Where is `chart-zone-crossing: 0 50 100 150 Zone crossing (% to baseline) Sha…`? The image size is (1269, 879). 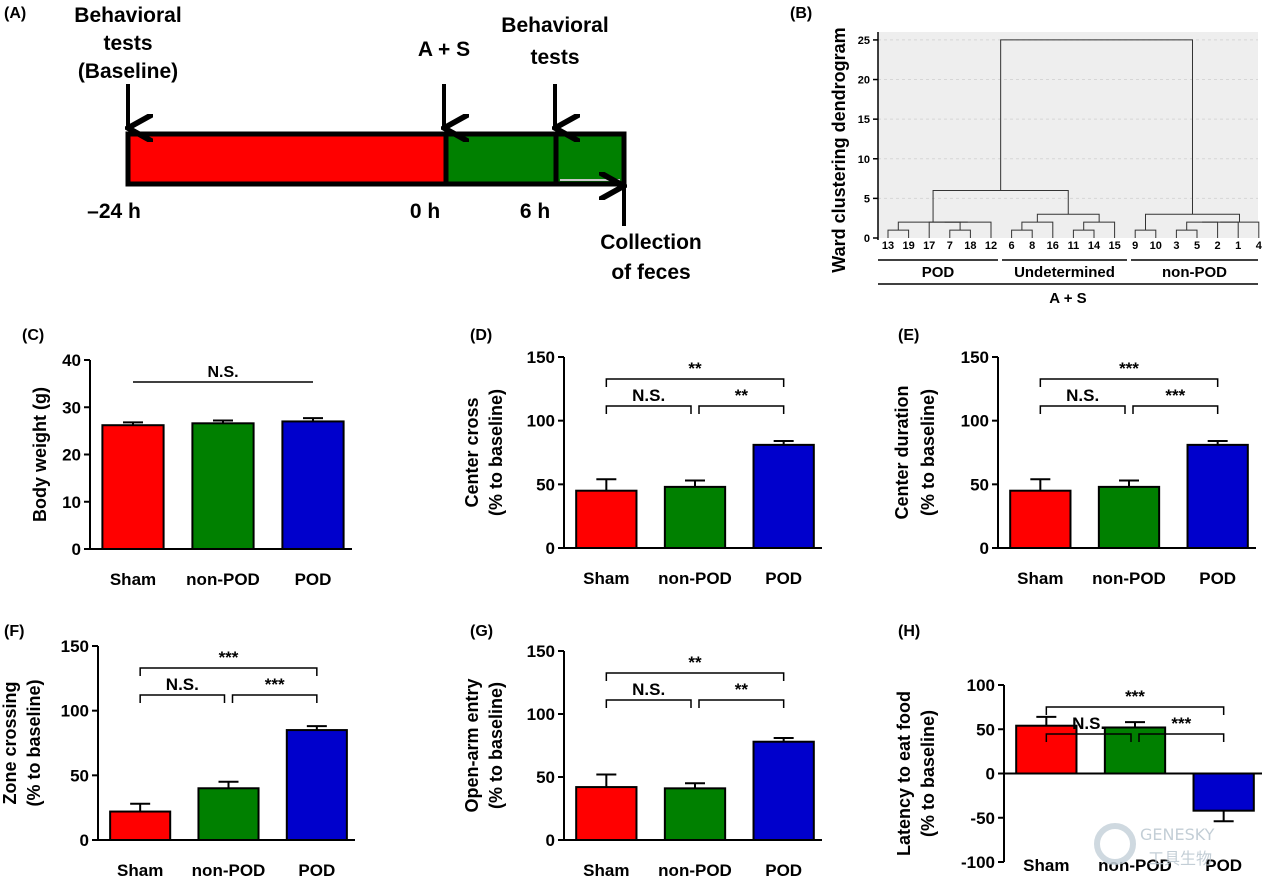 chart-zone-crossing: 0 50 100 150 Zone crossing (% to baseline) Sha… is located at coordinates (177, 758).